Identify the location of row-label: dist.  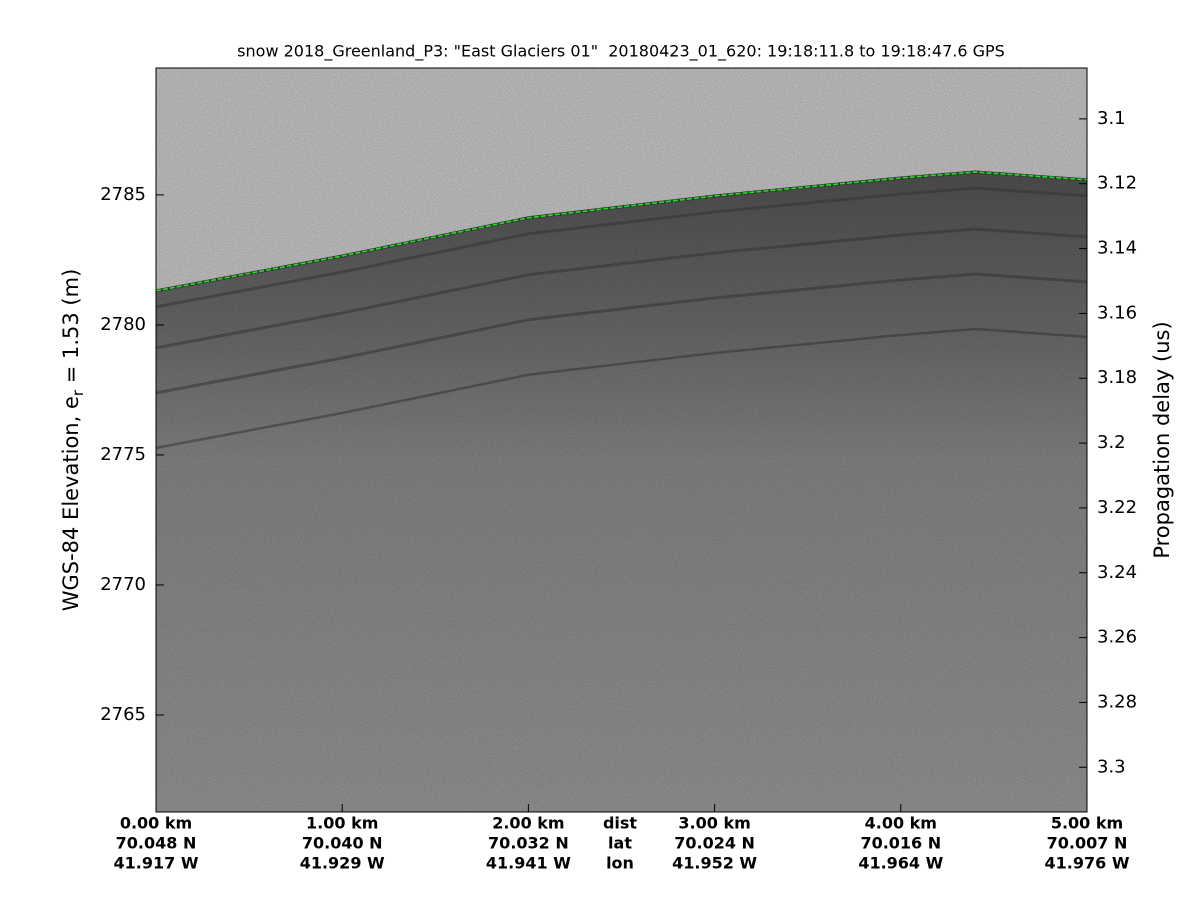
(620, 823).